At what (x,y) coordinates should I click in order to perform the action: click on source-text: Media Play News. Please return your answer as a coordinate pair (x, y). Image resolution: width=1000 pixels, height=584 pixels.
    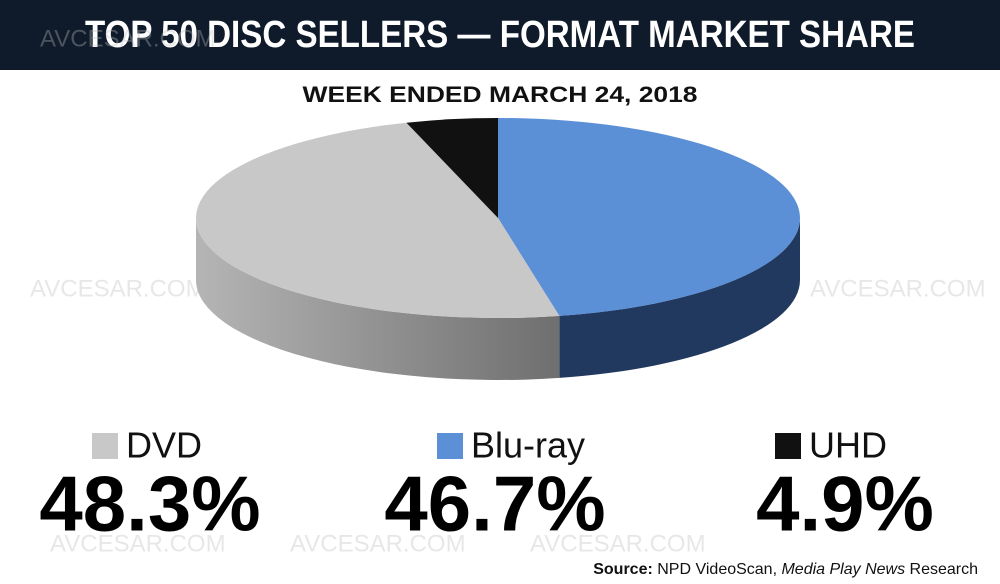
    Looking at the image, I should click on (843, 569).